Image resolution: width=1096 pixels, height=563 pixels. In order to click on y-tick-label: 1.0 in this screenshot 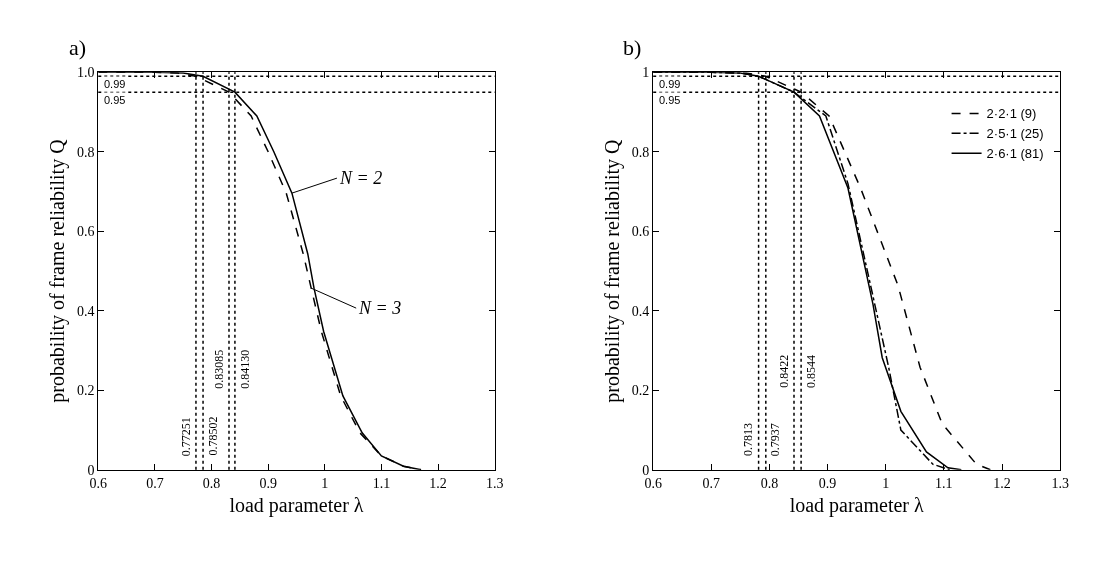, I will do `click(85, 73)`.